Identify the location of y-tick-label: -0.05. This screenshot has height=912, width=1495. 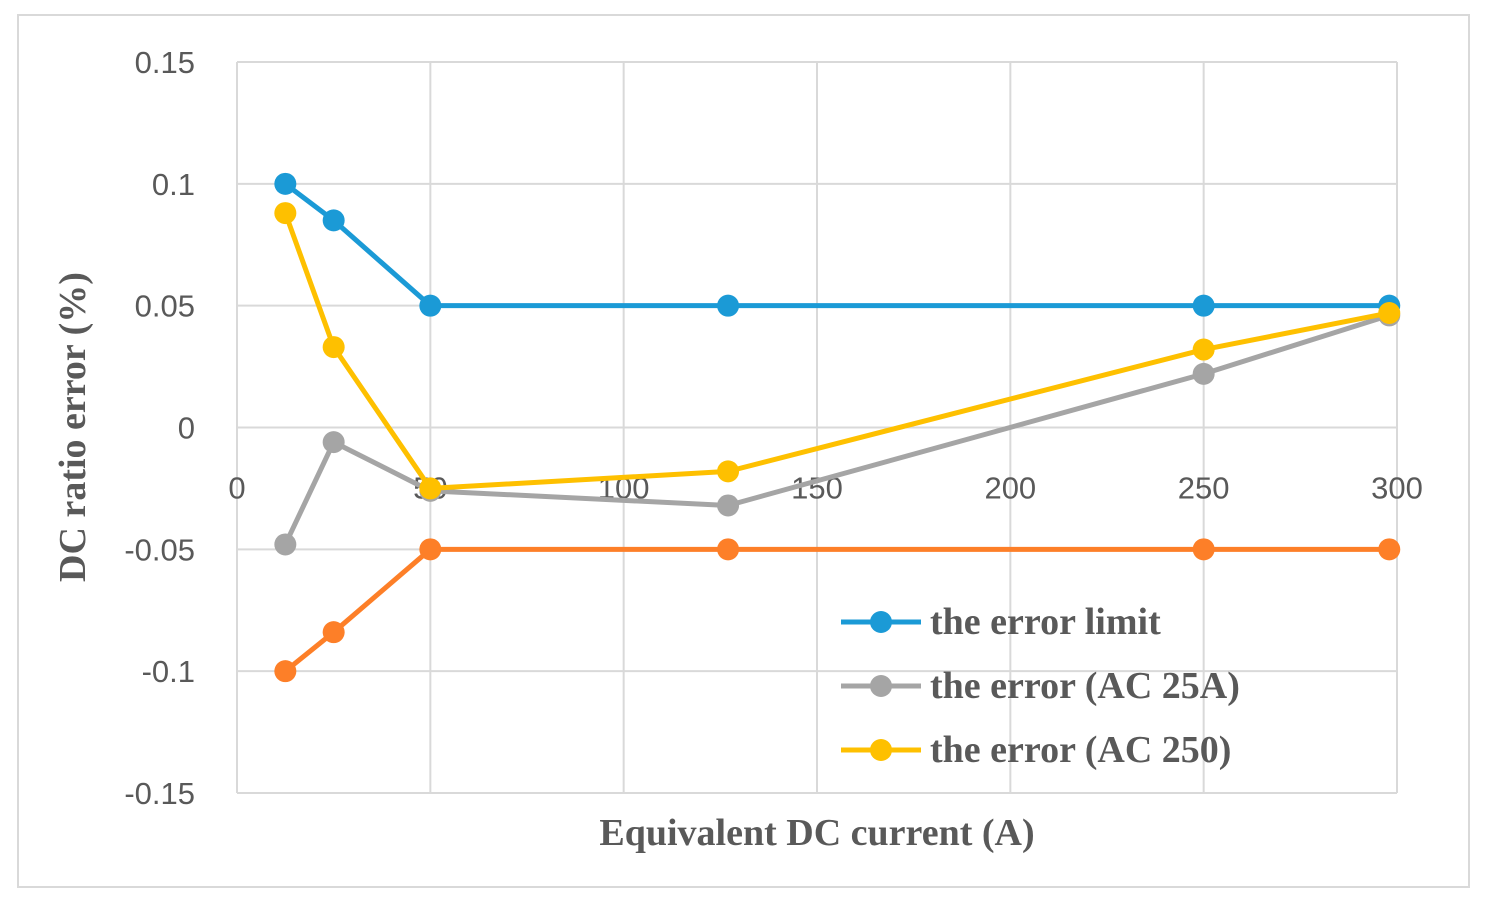
(159, 549).